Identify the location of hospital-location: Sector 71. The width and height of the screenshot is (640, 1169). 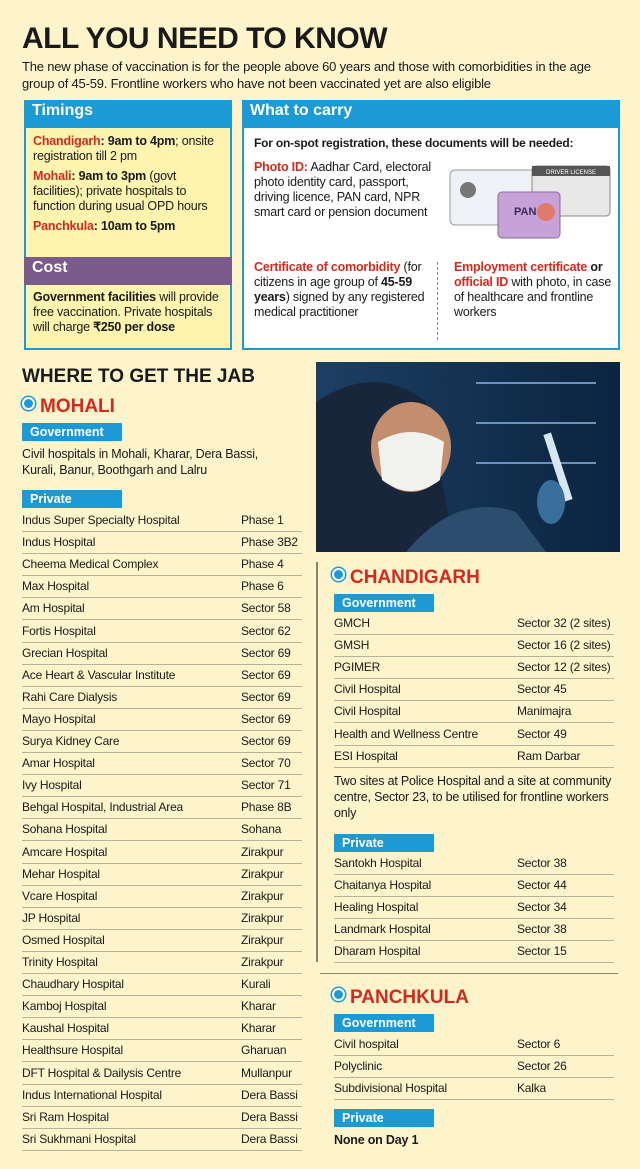
(266, 785).